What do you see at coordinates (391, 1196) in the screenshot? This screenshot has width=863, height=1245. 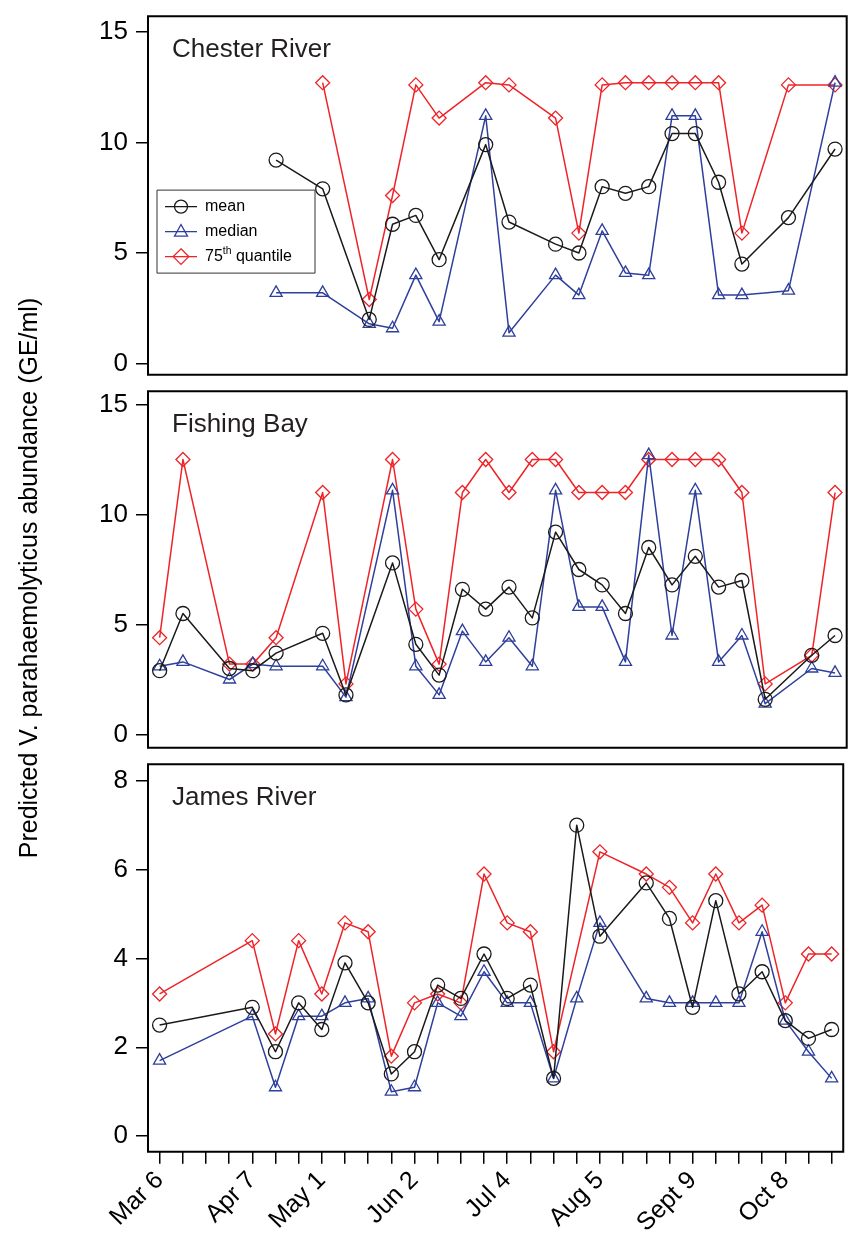 I see `x-tick-label: Jun 2` at bounding box center [391, 1196].